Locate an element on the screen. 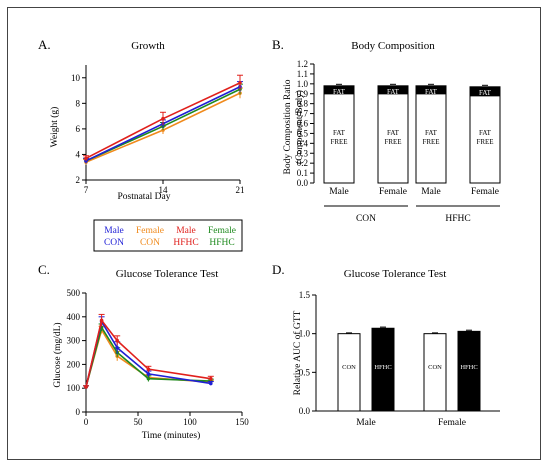  auc-ylabel: Relative AUC of GTT is located at coordinates (297, 352).